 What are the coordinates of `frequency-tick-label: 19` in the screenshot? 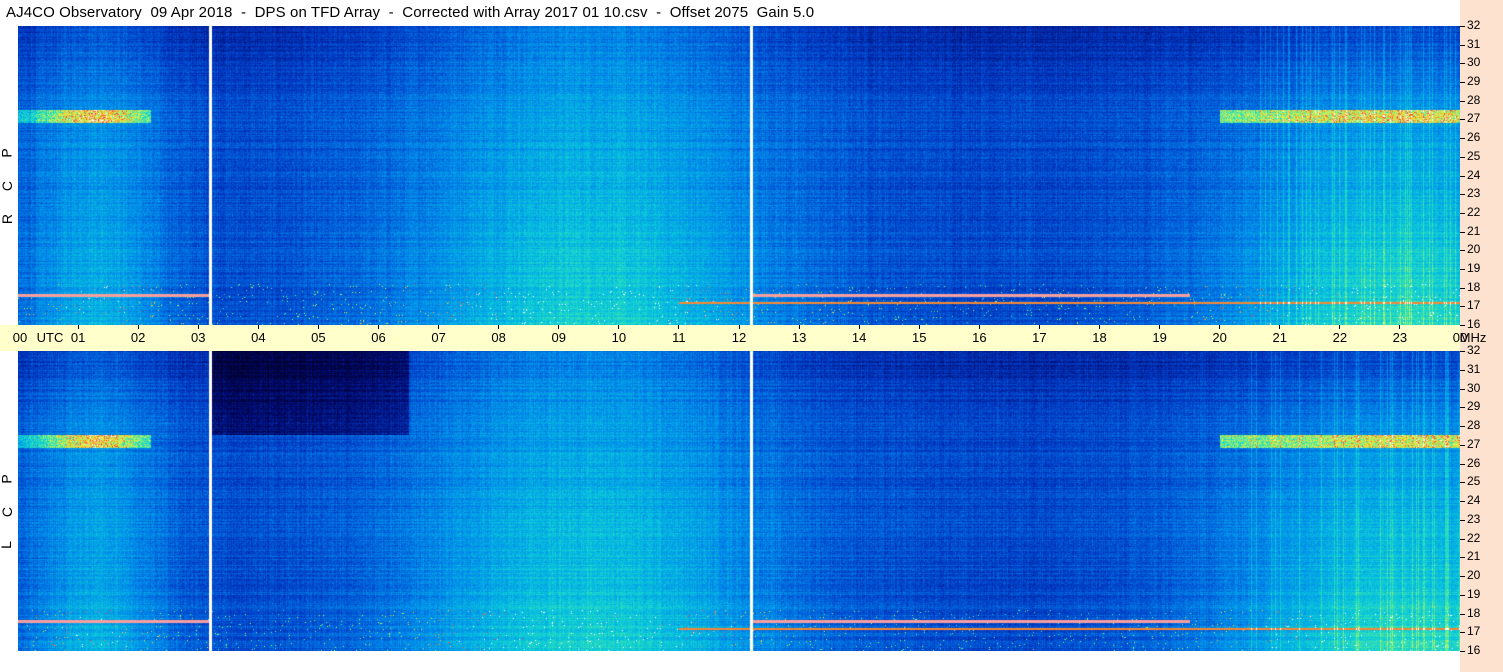 It's located at (1474, 267).